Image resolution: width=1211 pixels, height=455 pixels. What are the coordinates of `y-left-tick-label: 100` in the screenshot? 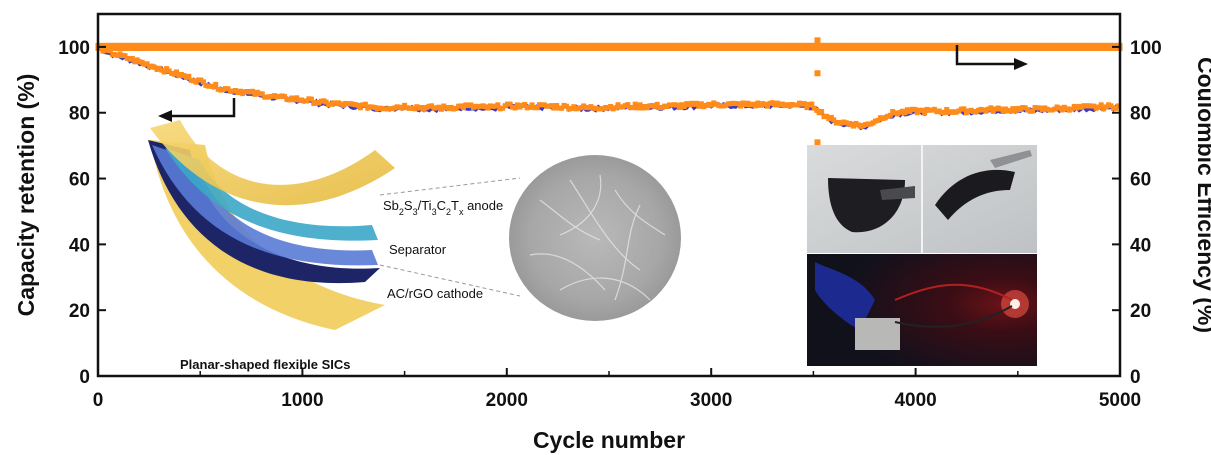 It's located at (74, 48).